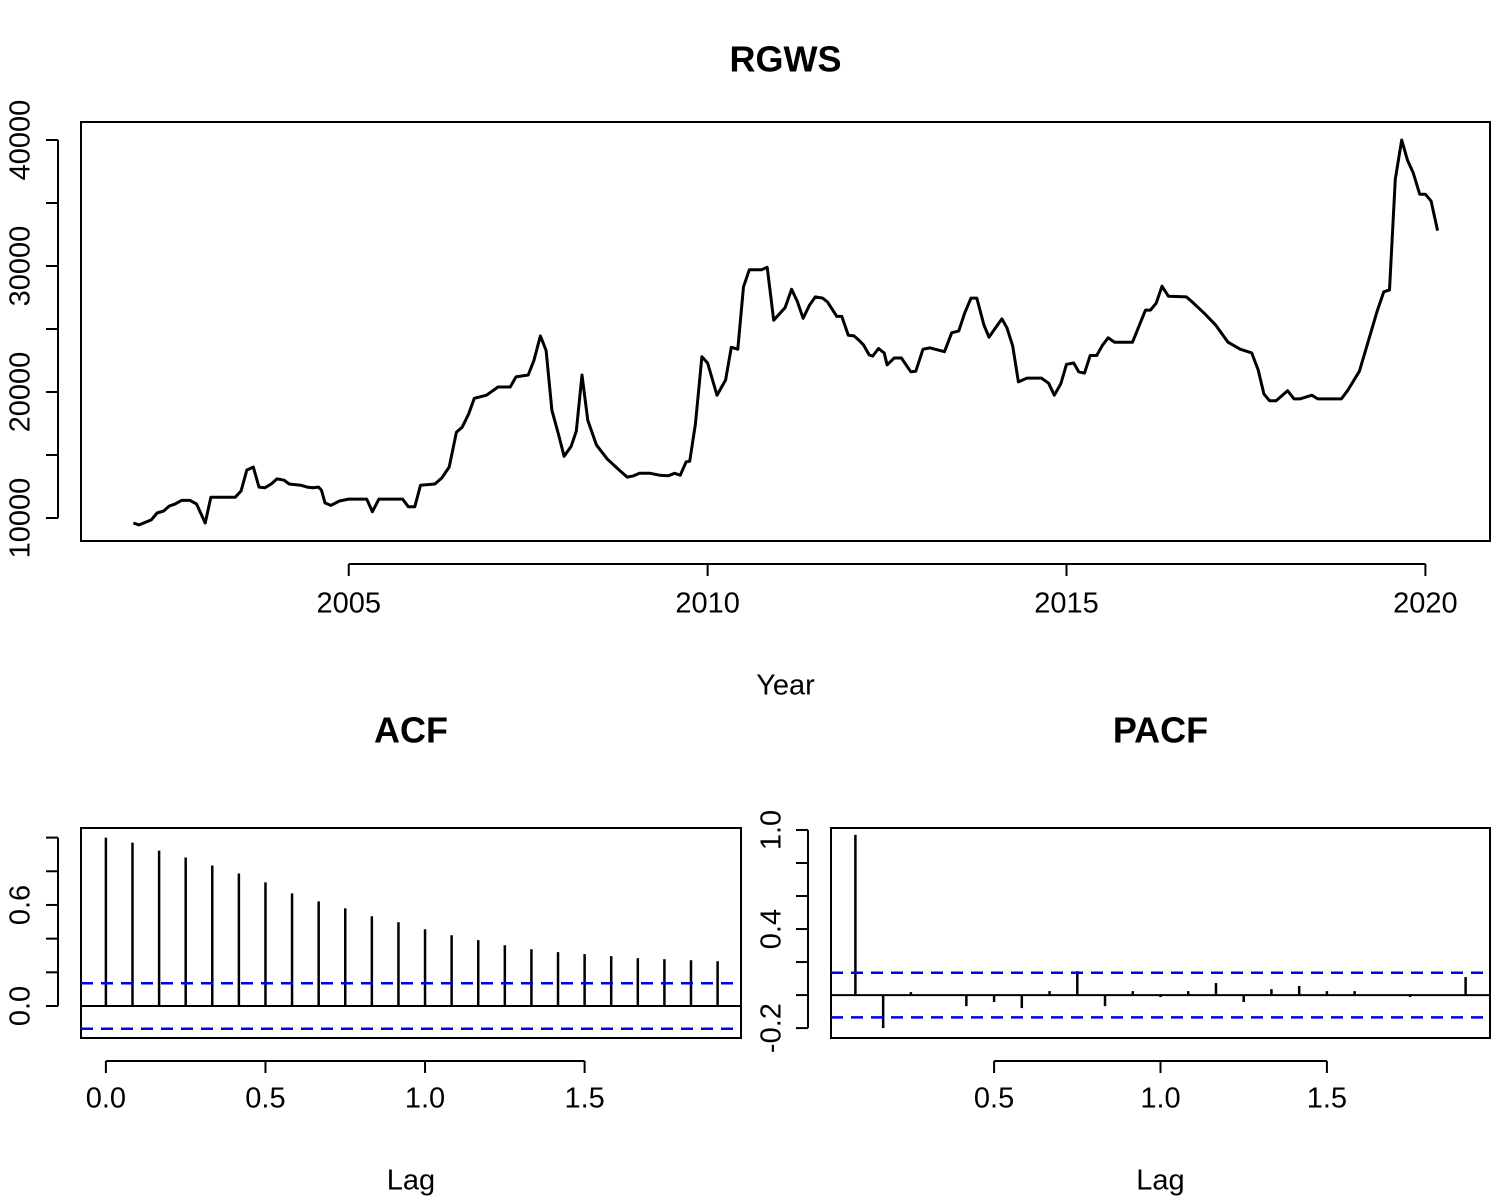 The image size is (1500, 1200). What do you see at coordinates (411, 730) in the screenshot?
I see `chart-title: ACF` at bounding box center [411, 730].